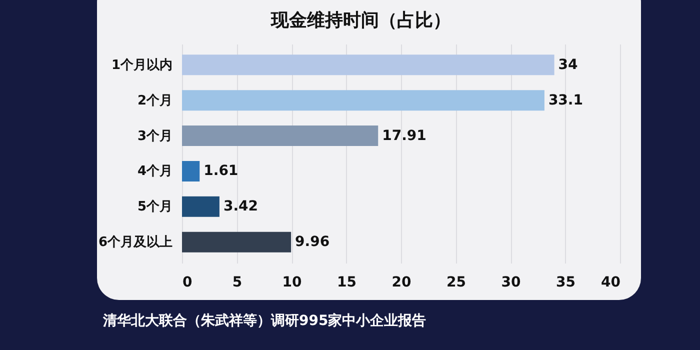  What do you see at coordinates (511, 282) in the screenshot?
I see `x-tick-label: 30` at bounding box center [511, 282].